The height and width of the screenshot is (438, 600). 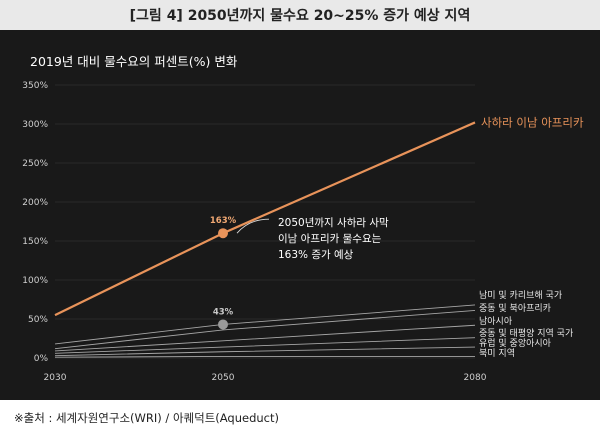 What do you see at coordinates (475, 378) in the screenshot?
I see `x-tick-label: 2080` at bounding box center [475, 378].